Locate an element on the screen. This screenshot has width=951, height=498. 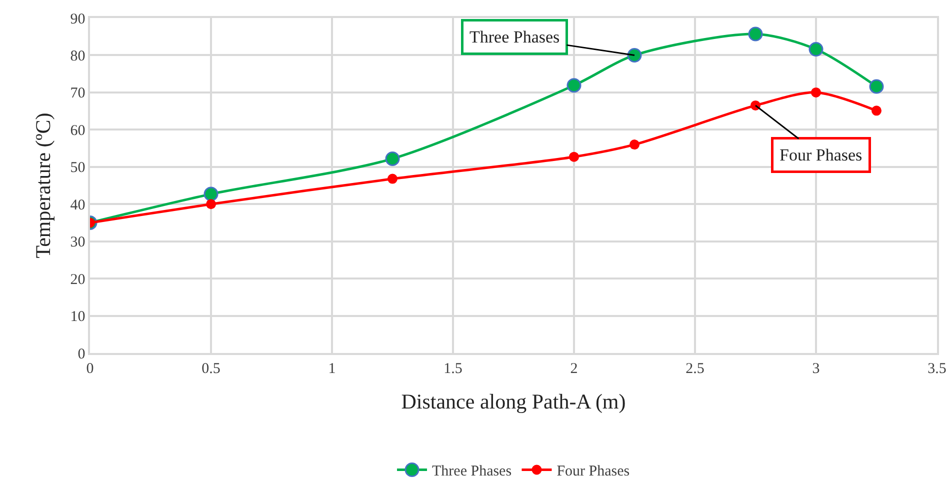
x-tick-label: 2.5 is located at coordinates (695, 368).